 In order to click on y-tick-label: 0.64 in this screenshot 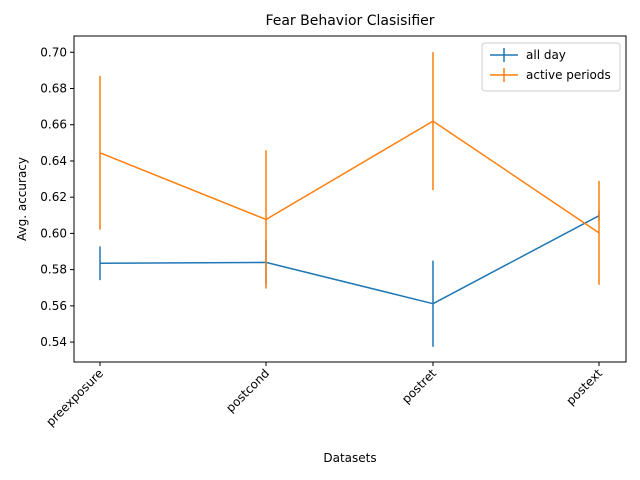, I will do `click(53, 161)`.